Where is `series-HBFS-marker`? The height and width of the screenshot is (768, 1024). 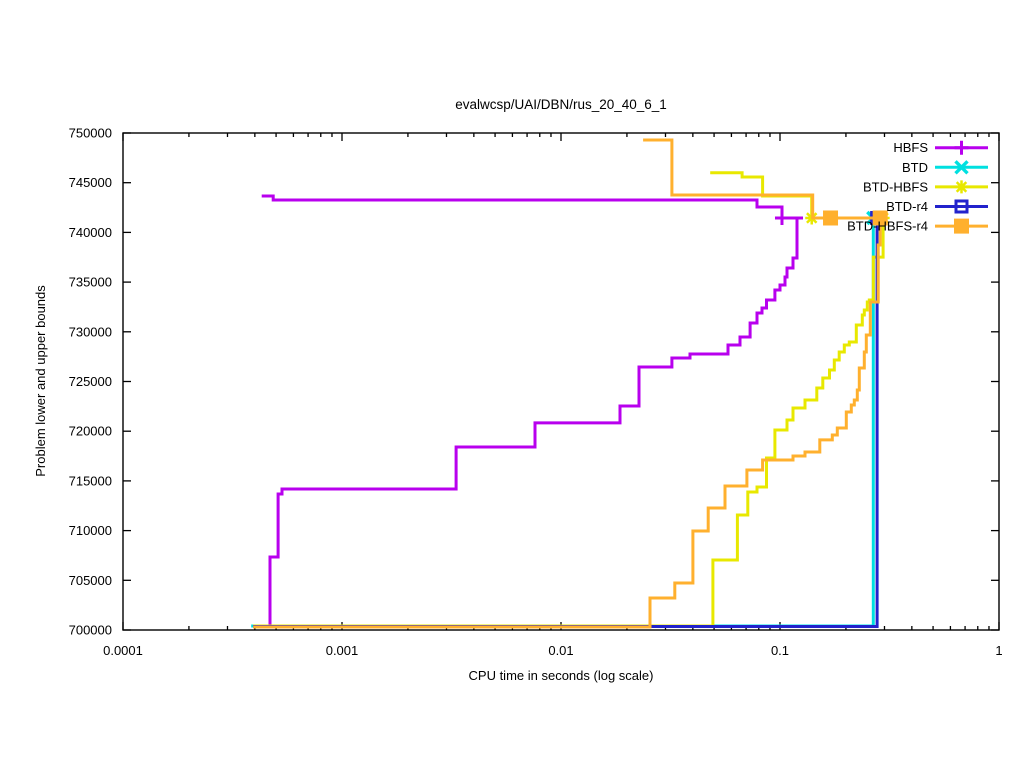 series-HBFS-marker is located at coordinates (781, 217).